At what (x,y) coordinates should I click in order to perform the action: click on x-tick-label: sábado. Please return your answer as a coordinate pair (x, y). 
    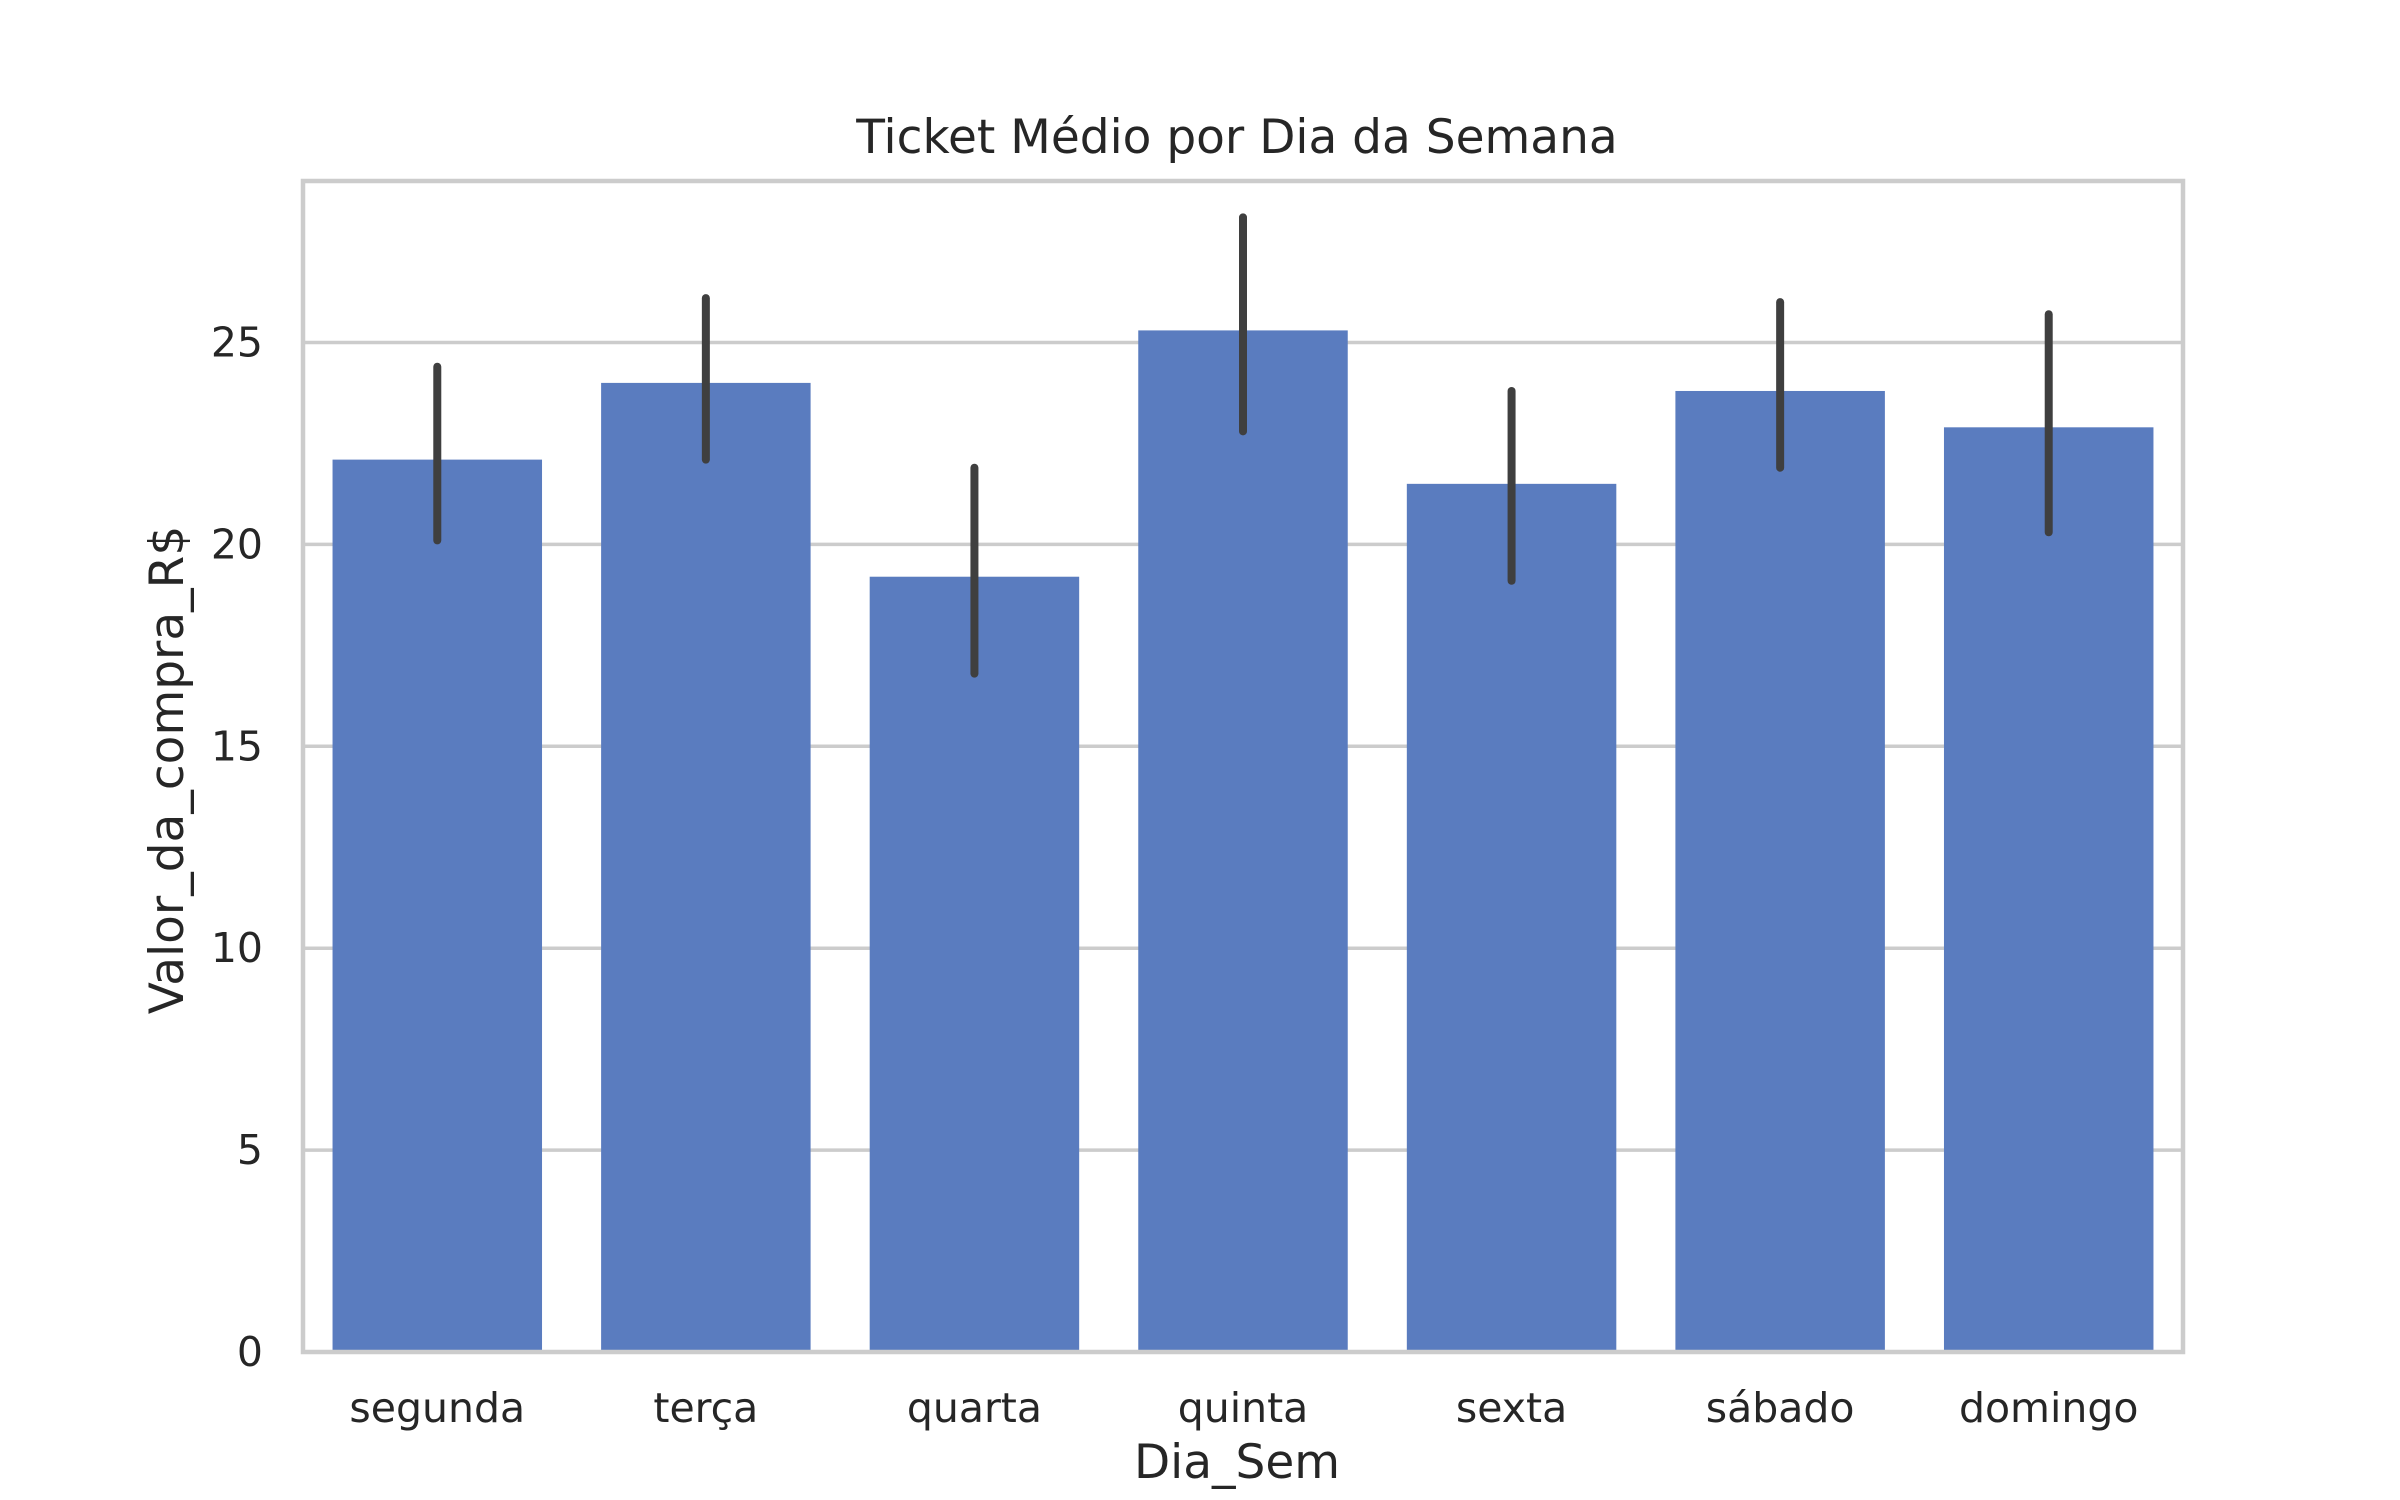
    Looking at the image, I should click on (1780, 1408).